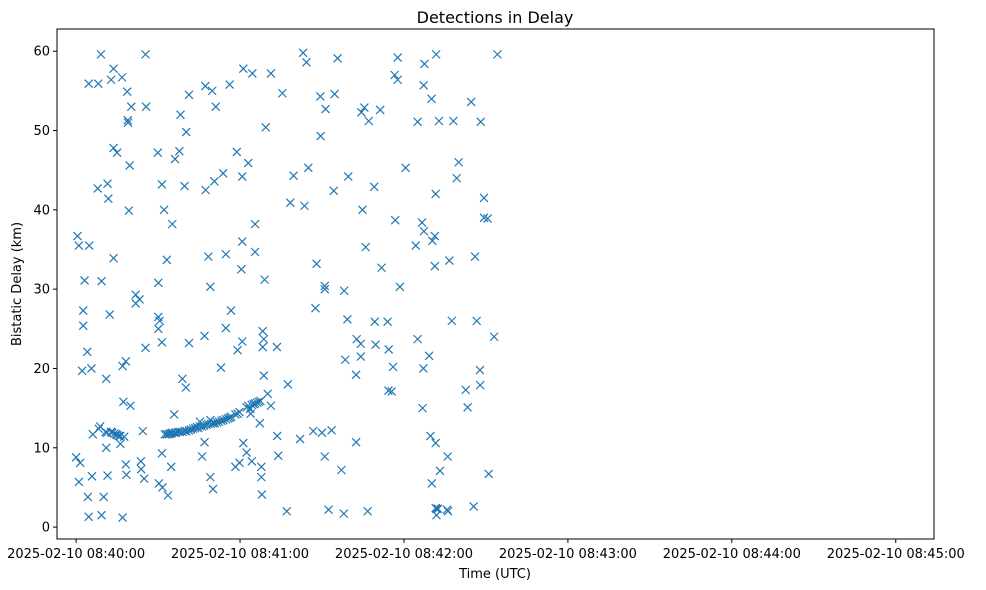 The image size is (986, 590). What do you see at coordinates (41, 131) in the screenshot?
I see `y-tick-label: 50` at bounding box center [41, 131].